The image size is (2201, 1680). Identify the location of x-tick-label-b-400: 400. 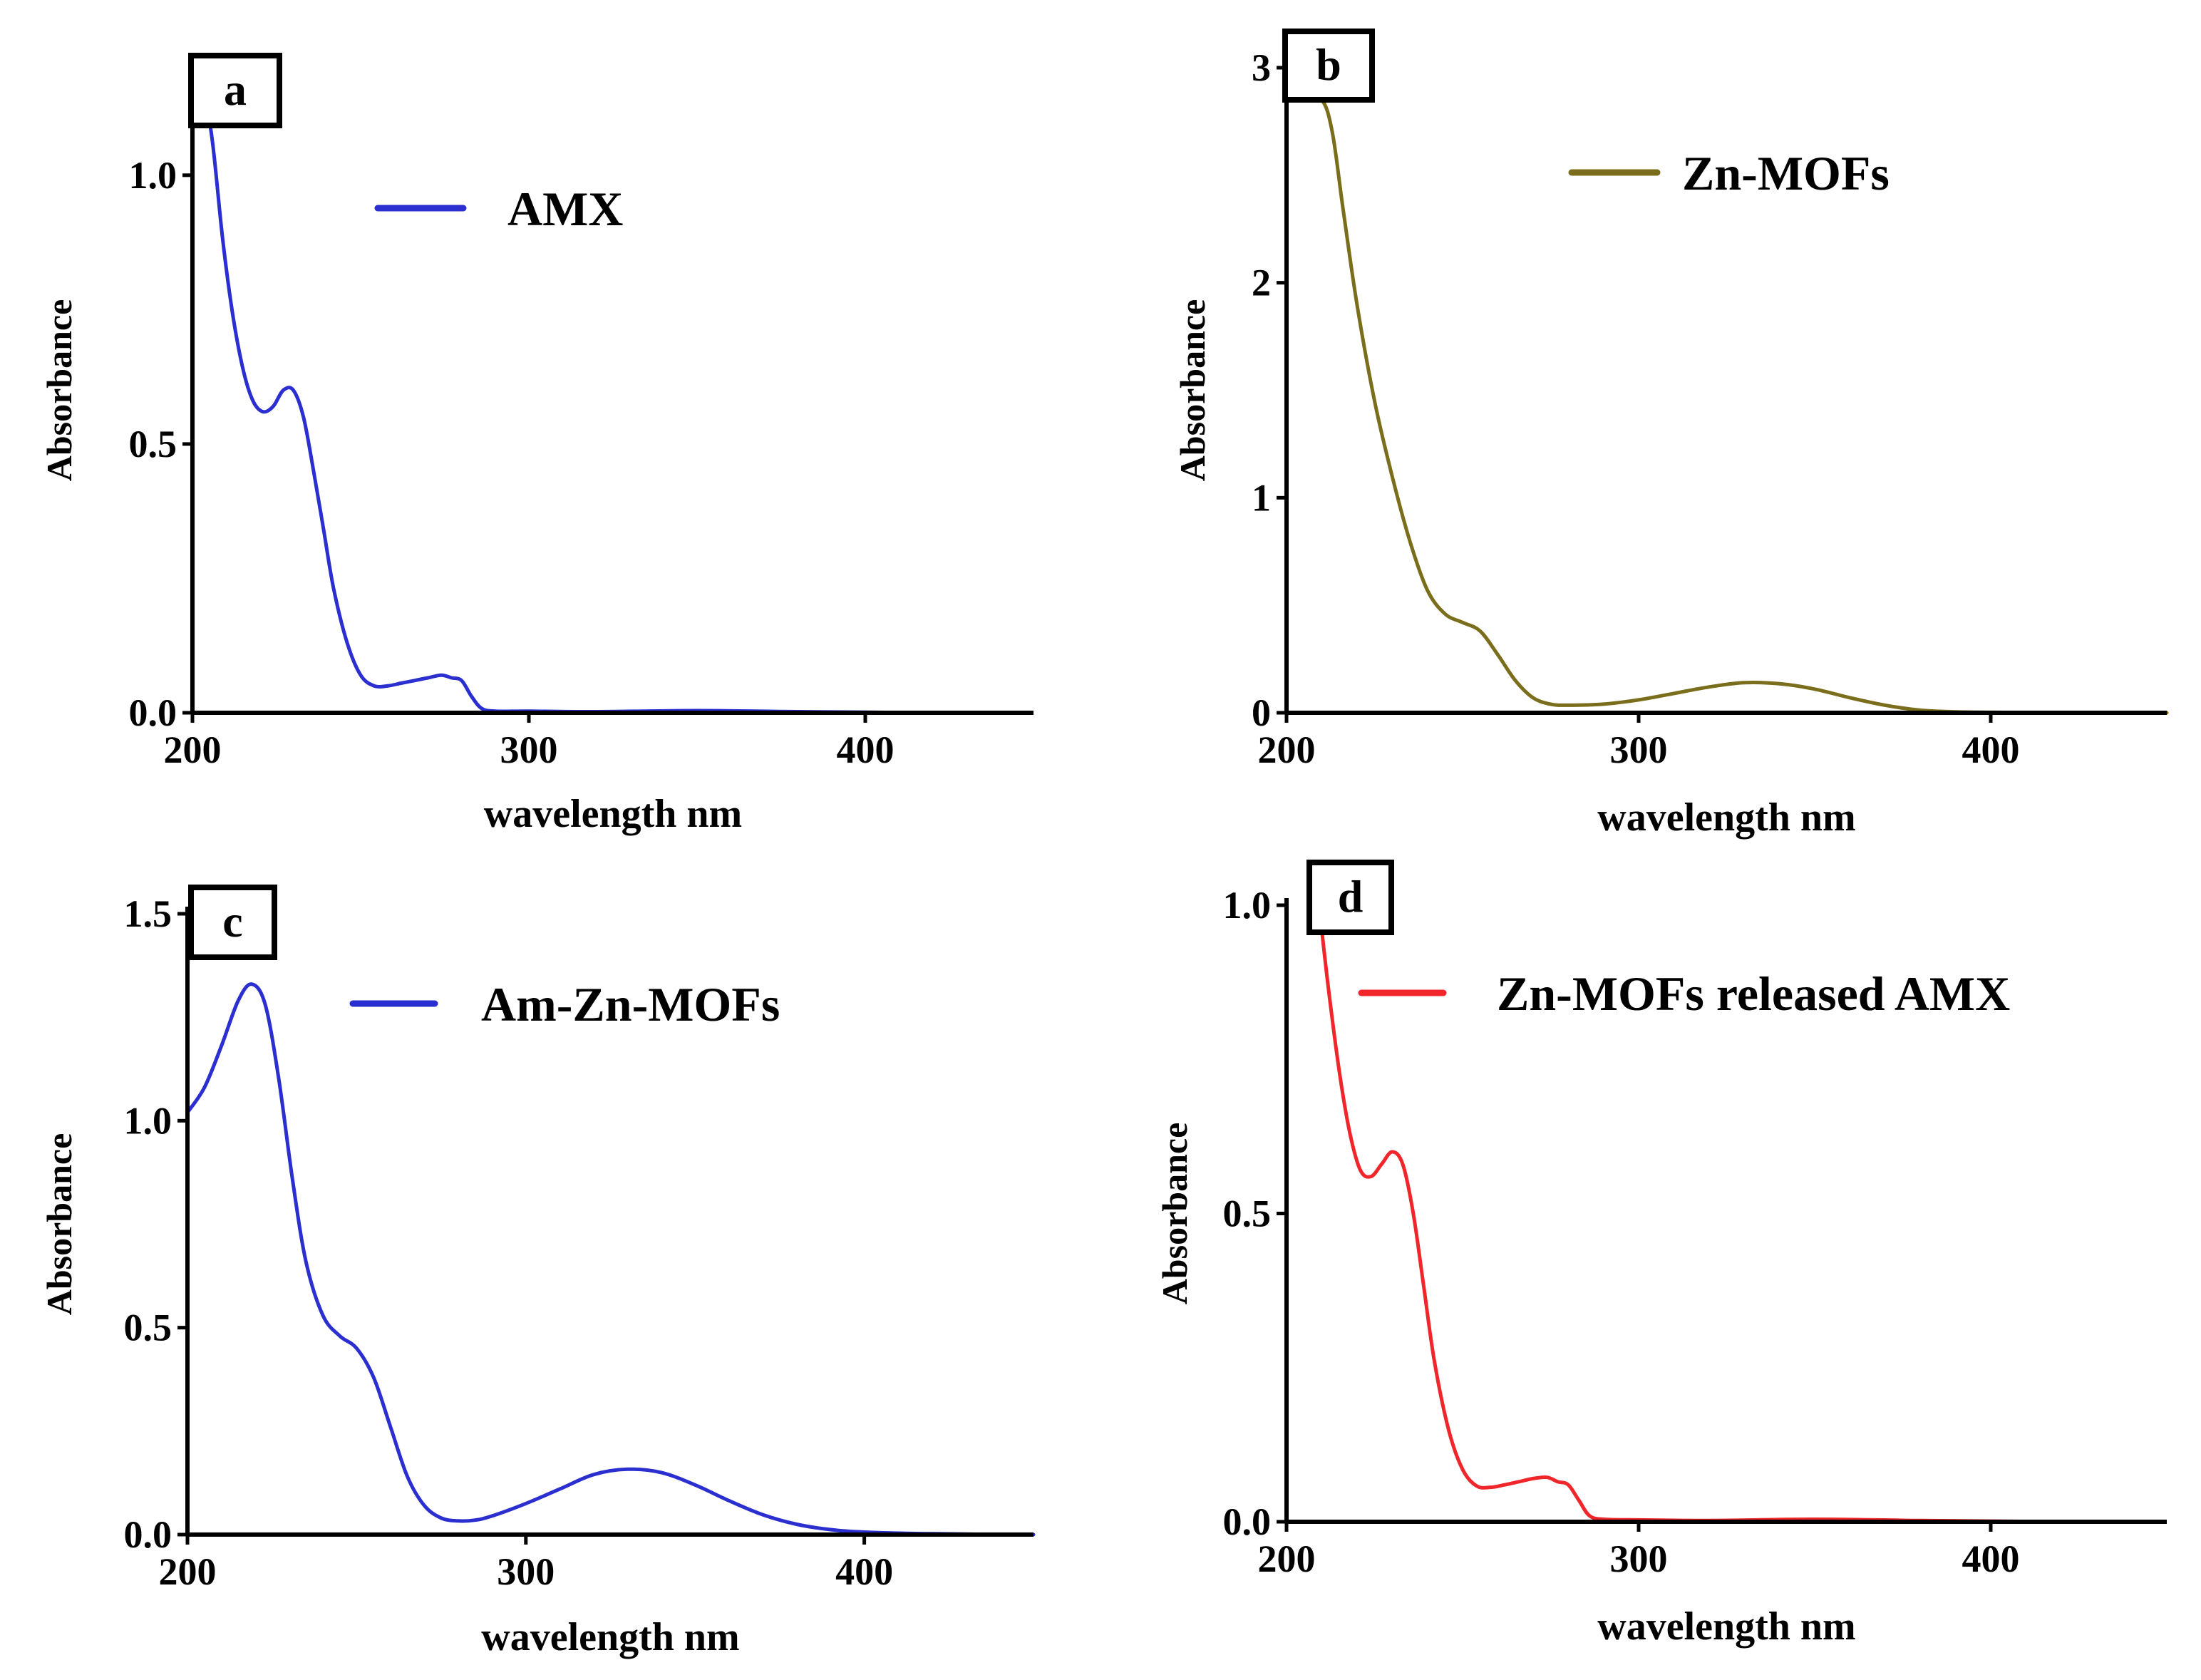
(1991, 749).